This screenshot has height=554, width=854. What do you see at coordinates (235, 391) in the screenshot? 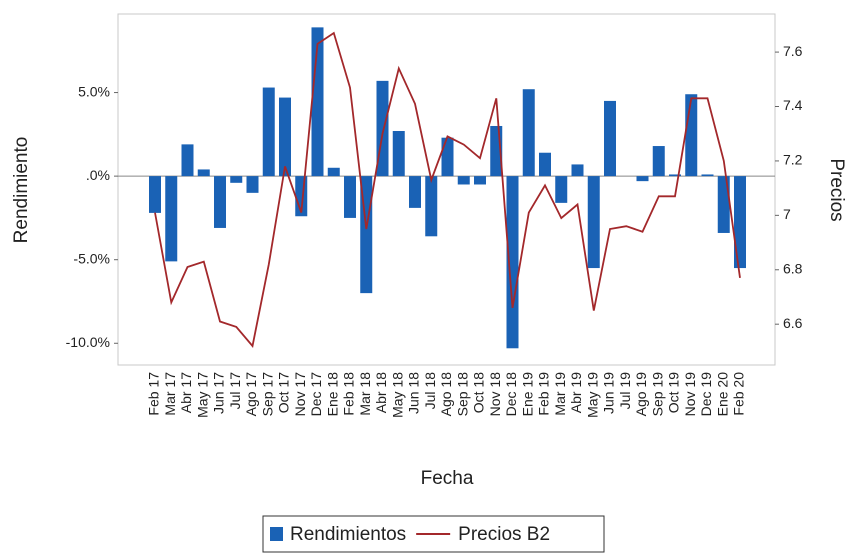
I see `x-tick-label: Jul 17` at bounding box center [235, 391].